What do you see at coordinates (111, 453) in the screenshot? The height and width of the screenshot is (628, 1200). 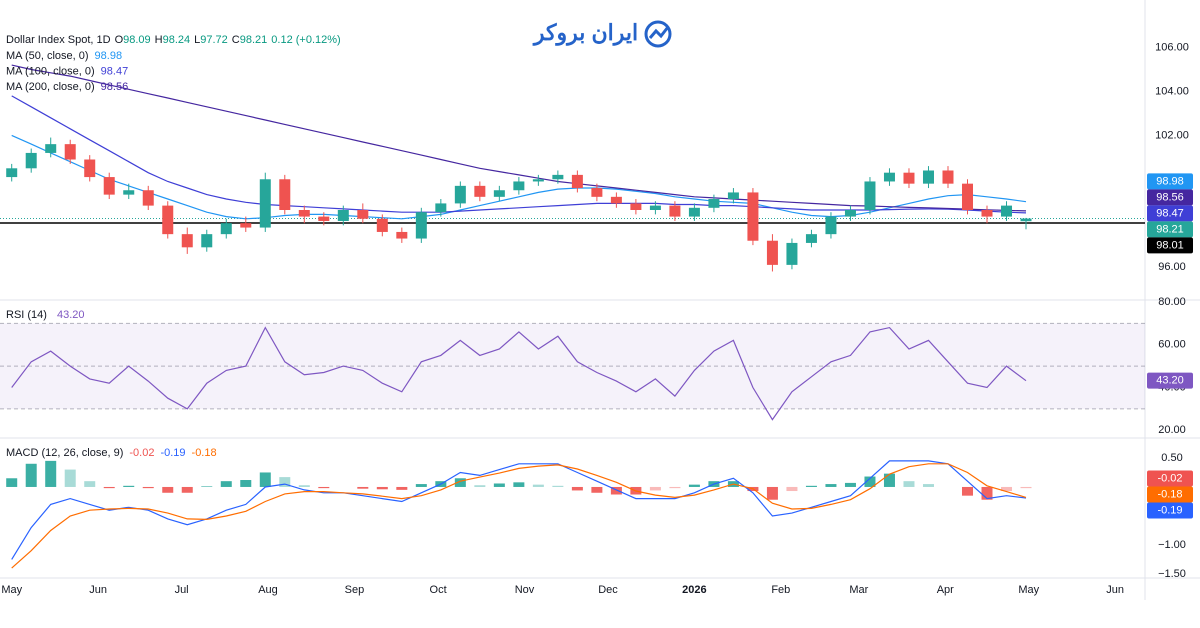 I see `legend: MACD (12, 26, close, 9) -0.02 -0.19 -0.18` at bounding box center [111, 453].